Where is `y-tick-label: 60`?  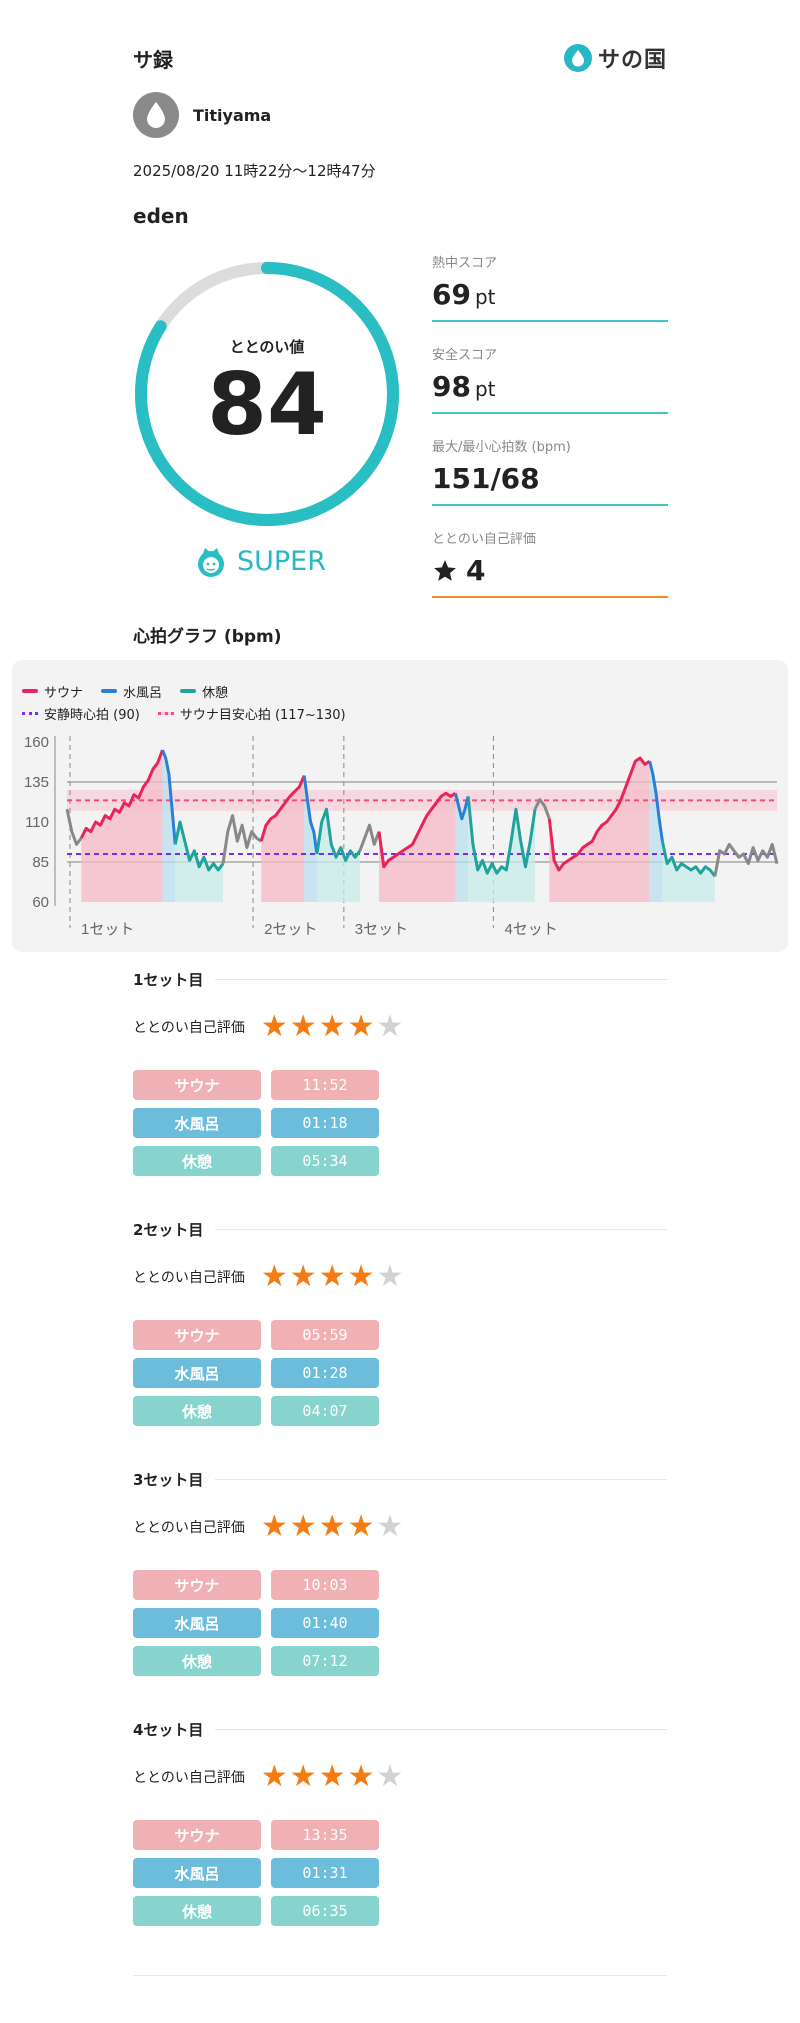 y-tick-label: 60 is located at coordinates (40, 902).